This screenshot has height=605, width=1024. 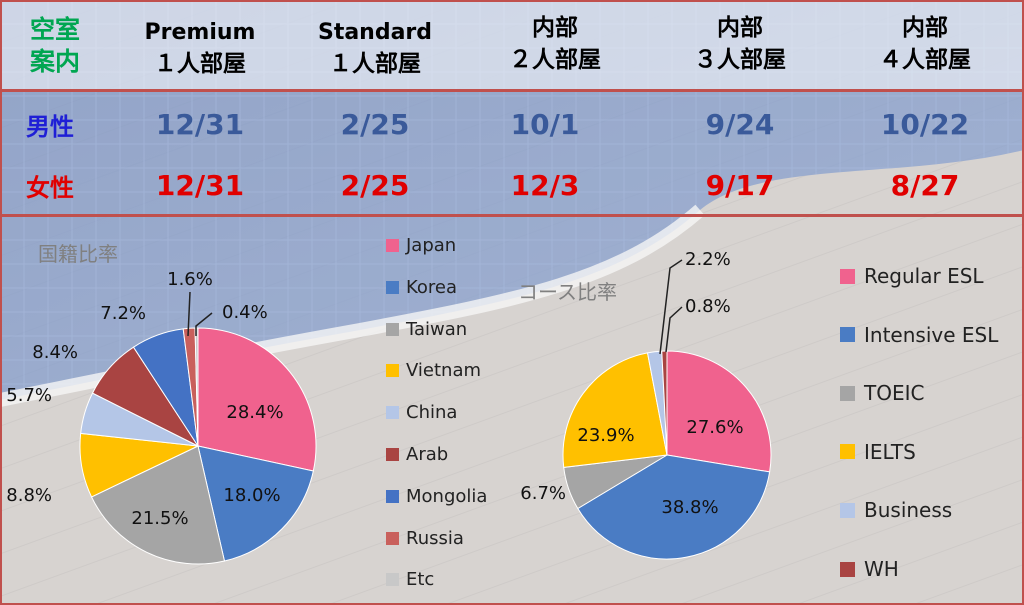 What do you see at coordinates (200, 49) in the screenshot?
I see `col-header-premium: Premium １人部屋` at bounding box center [200, 49].